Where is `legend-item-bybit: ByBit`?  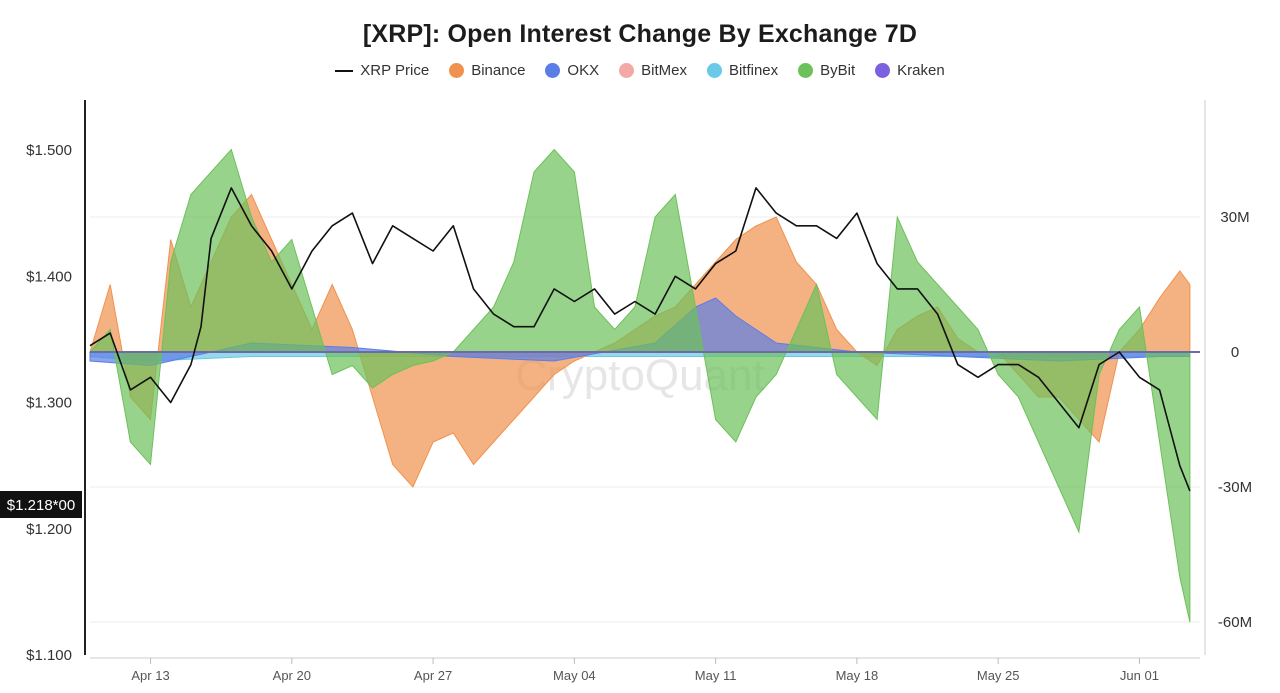
legend-item-bybit: ByBit is located at coordinates (826, 70).